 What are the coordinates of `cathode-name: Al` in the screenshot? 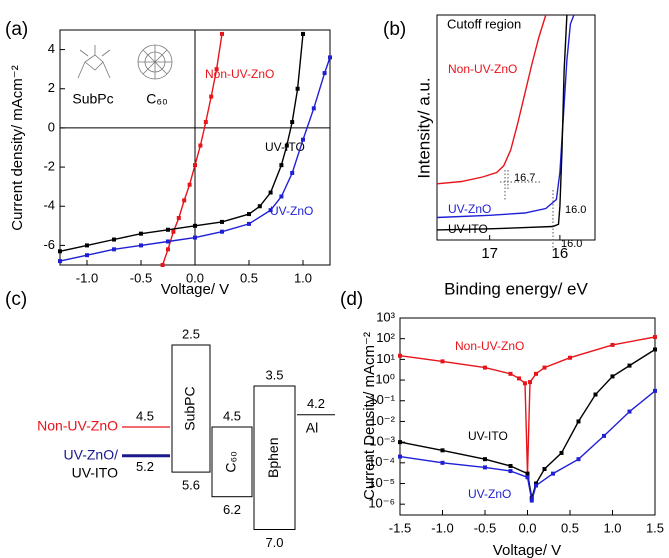 It's located at (312, 427).